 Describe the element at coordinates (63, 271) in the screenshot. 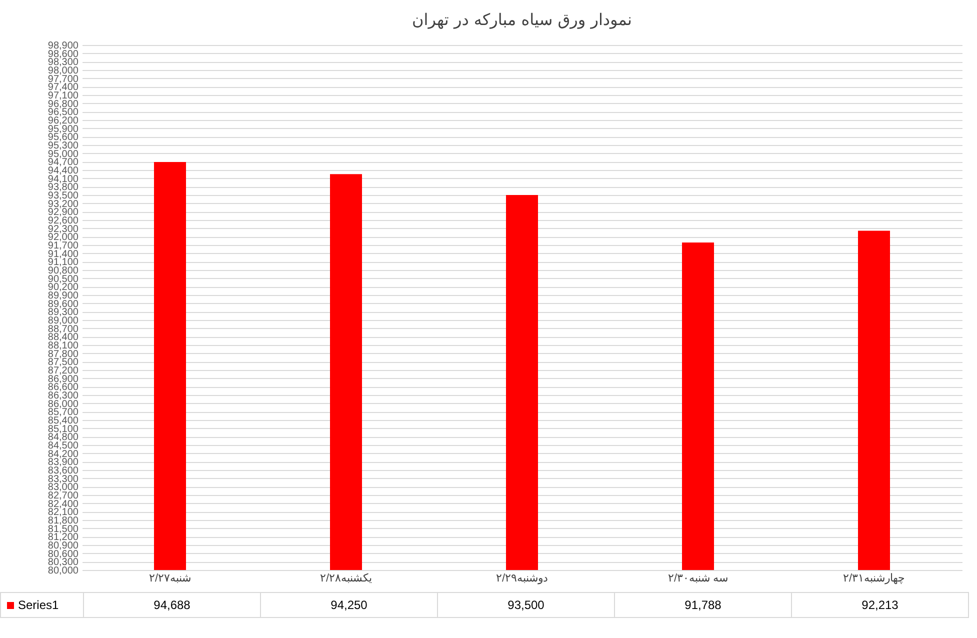

I see `y-tick-label: 90,800` at that location.